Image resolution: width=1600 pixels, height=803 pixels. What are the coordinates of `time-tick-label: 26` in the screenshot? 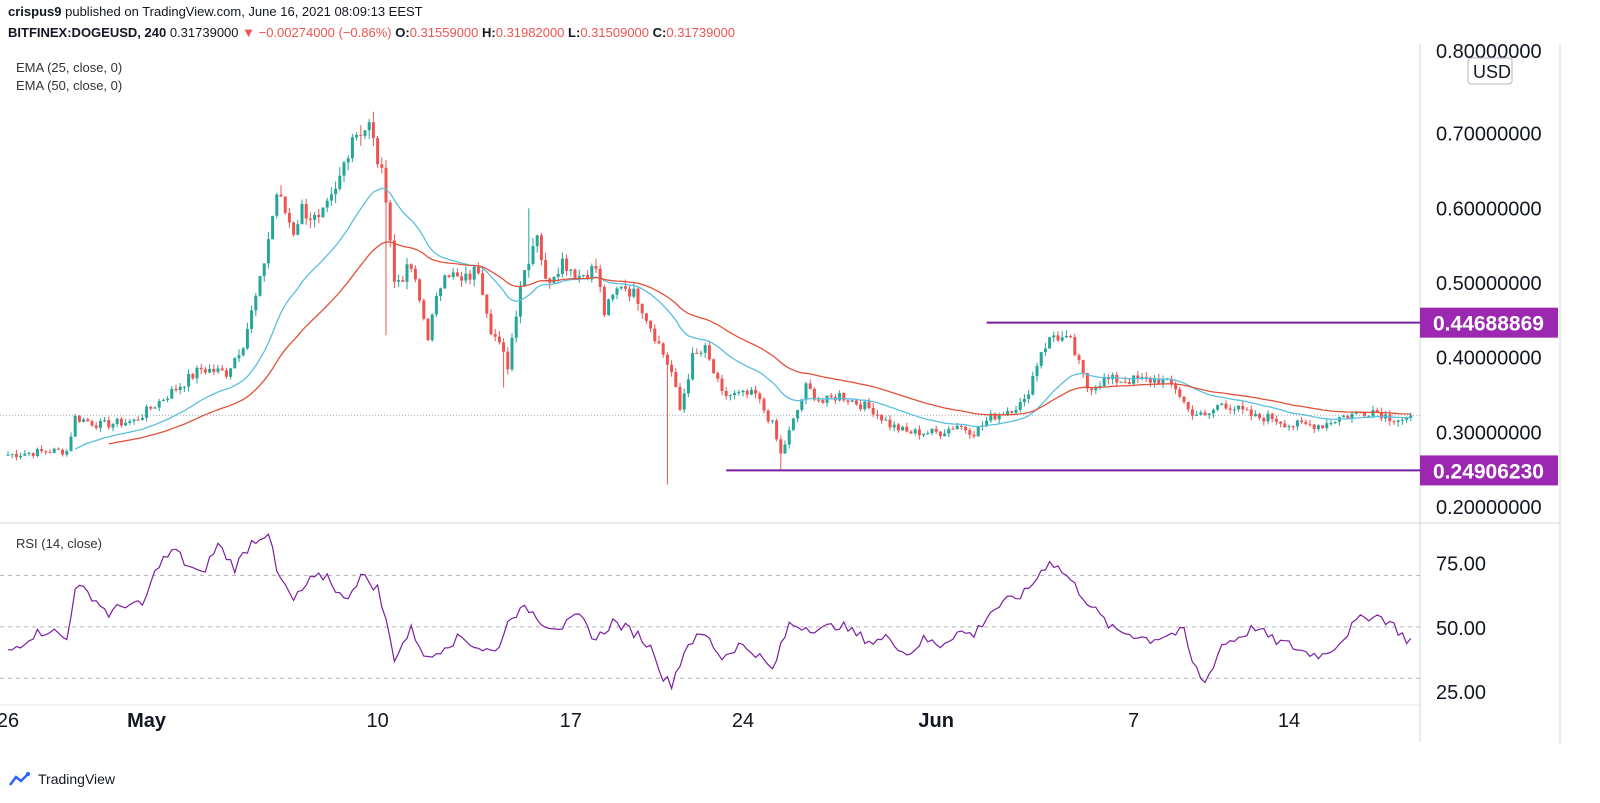 It's located at (9, 721).